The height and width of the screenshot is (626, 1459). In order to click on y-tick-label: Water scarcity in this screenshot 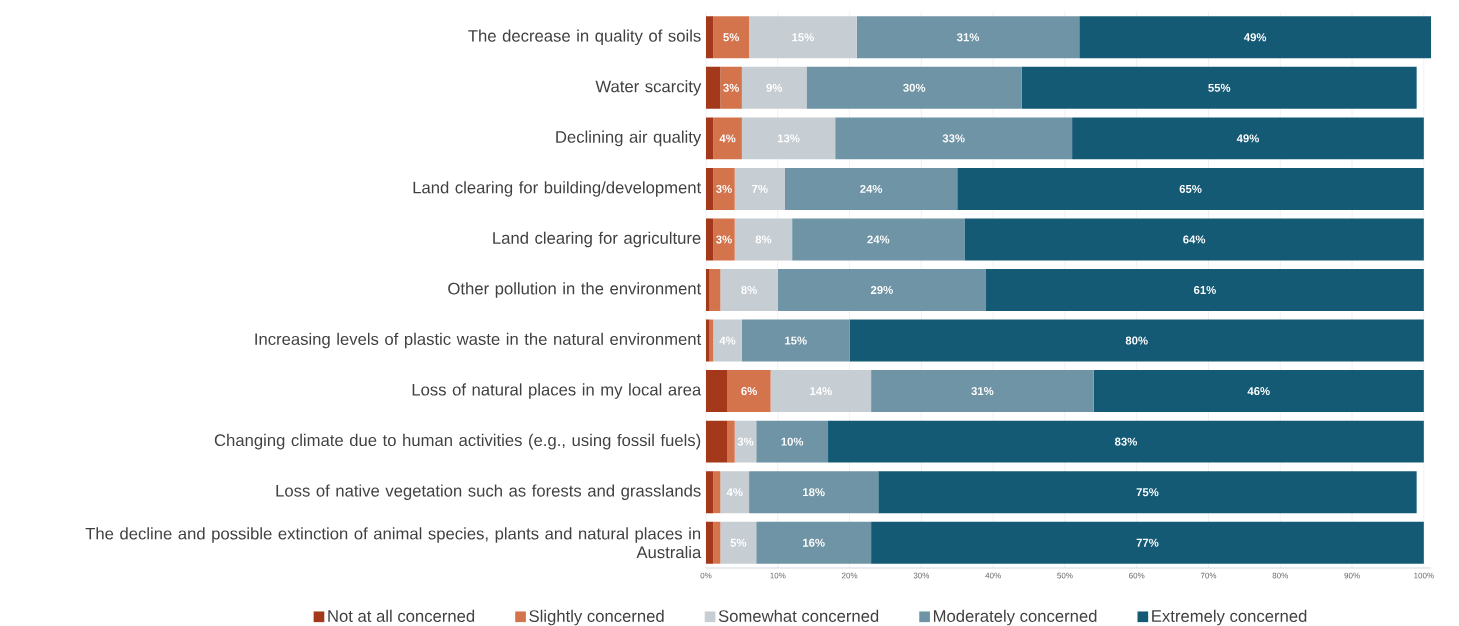, I will do `click(648, 88)`.